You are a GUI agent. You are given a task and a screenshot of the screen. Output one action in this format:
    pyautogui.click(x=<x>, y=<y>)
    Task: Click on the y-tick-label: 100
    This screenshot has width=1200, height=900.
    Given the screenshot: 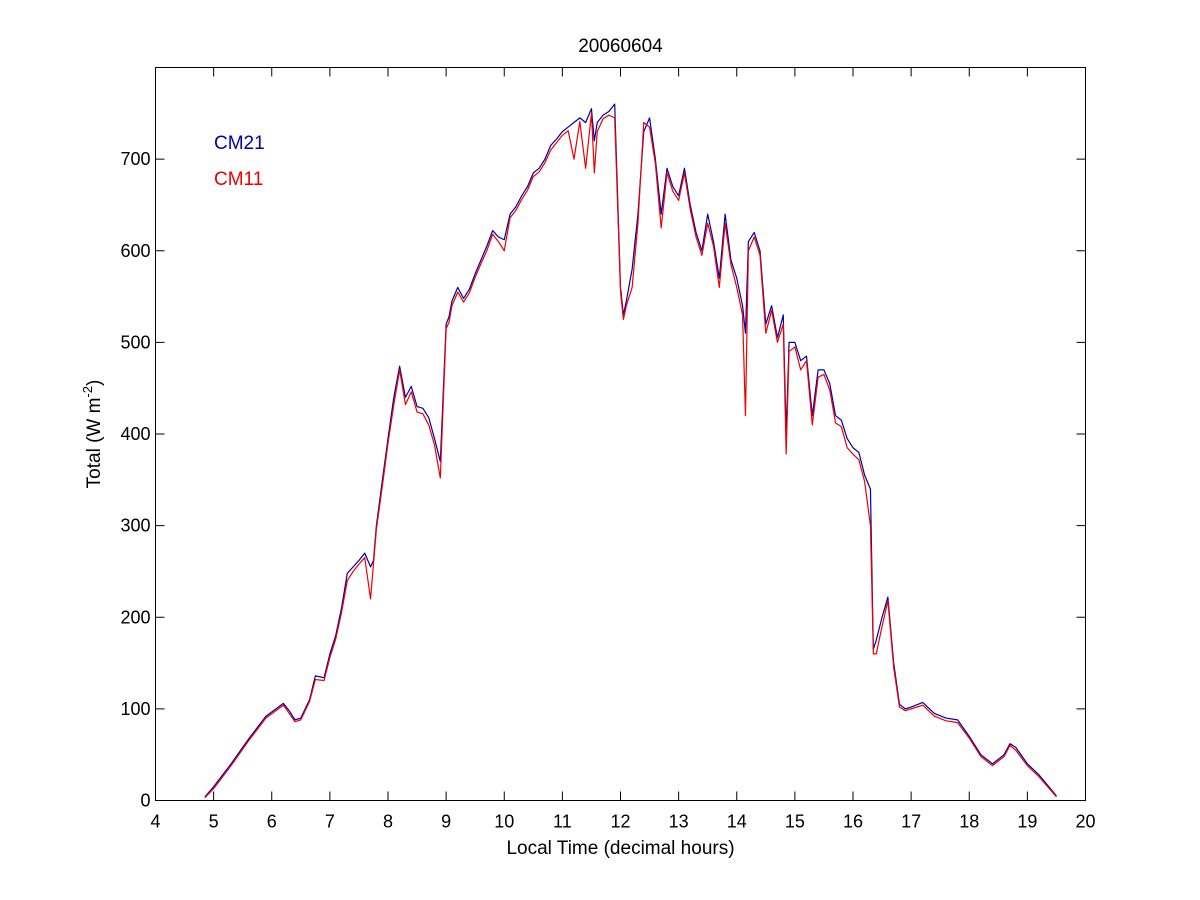 What is the action you would take?
    pyautogui.click(x=135, y=709)
    